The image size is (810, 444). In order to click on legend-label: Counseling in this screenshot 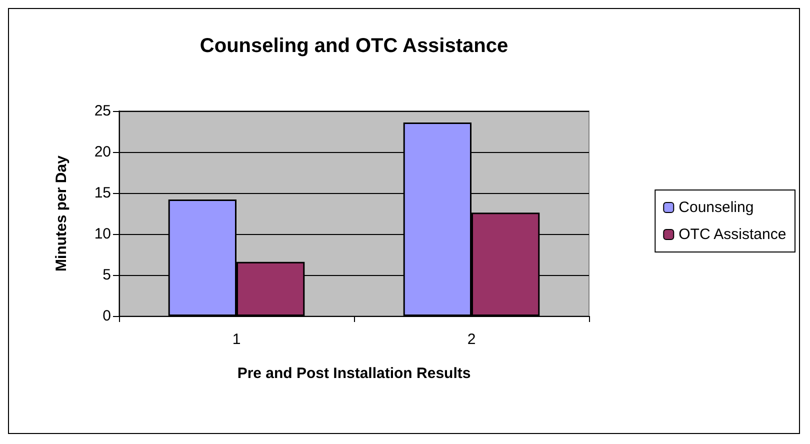, I will do `click(716, 207)`.